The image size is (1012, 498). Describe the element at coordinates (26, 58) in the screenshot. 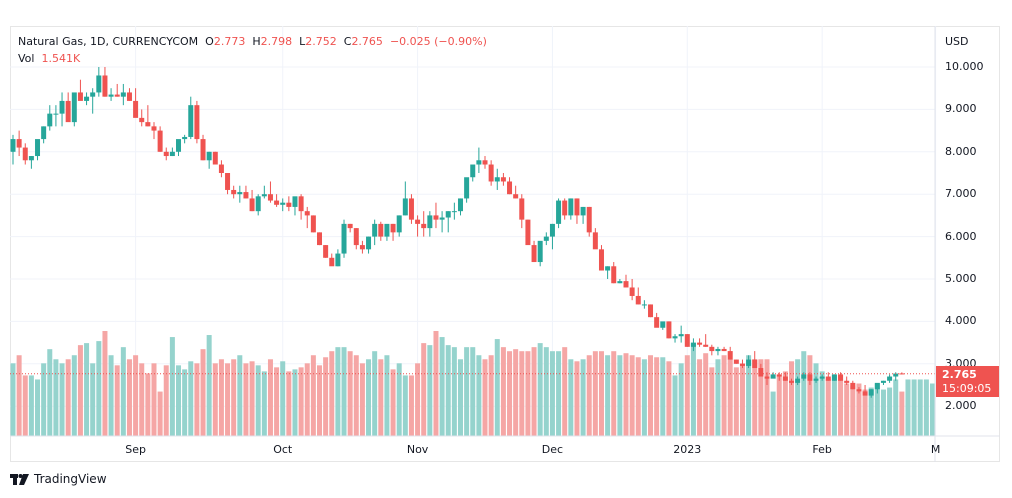

I see `vol-label: Vol` at that location.